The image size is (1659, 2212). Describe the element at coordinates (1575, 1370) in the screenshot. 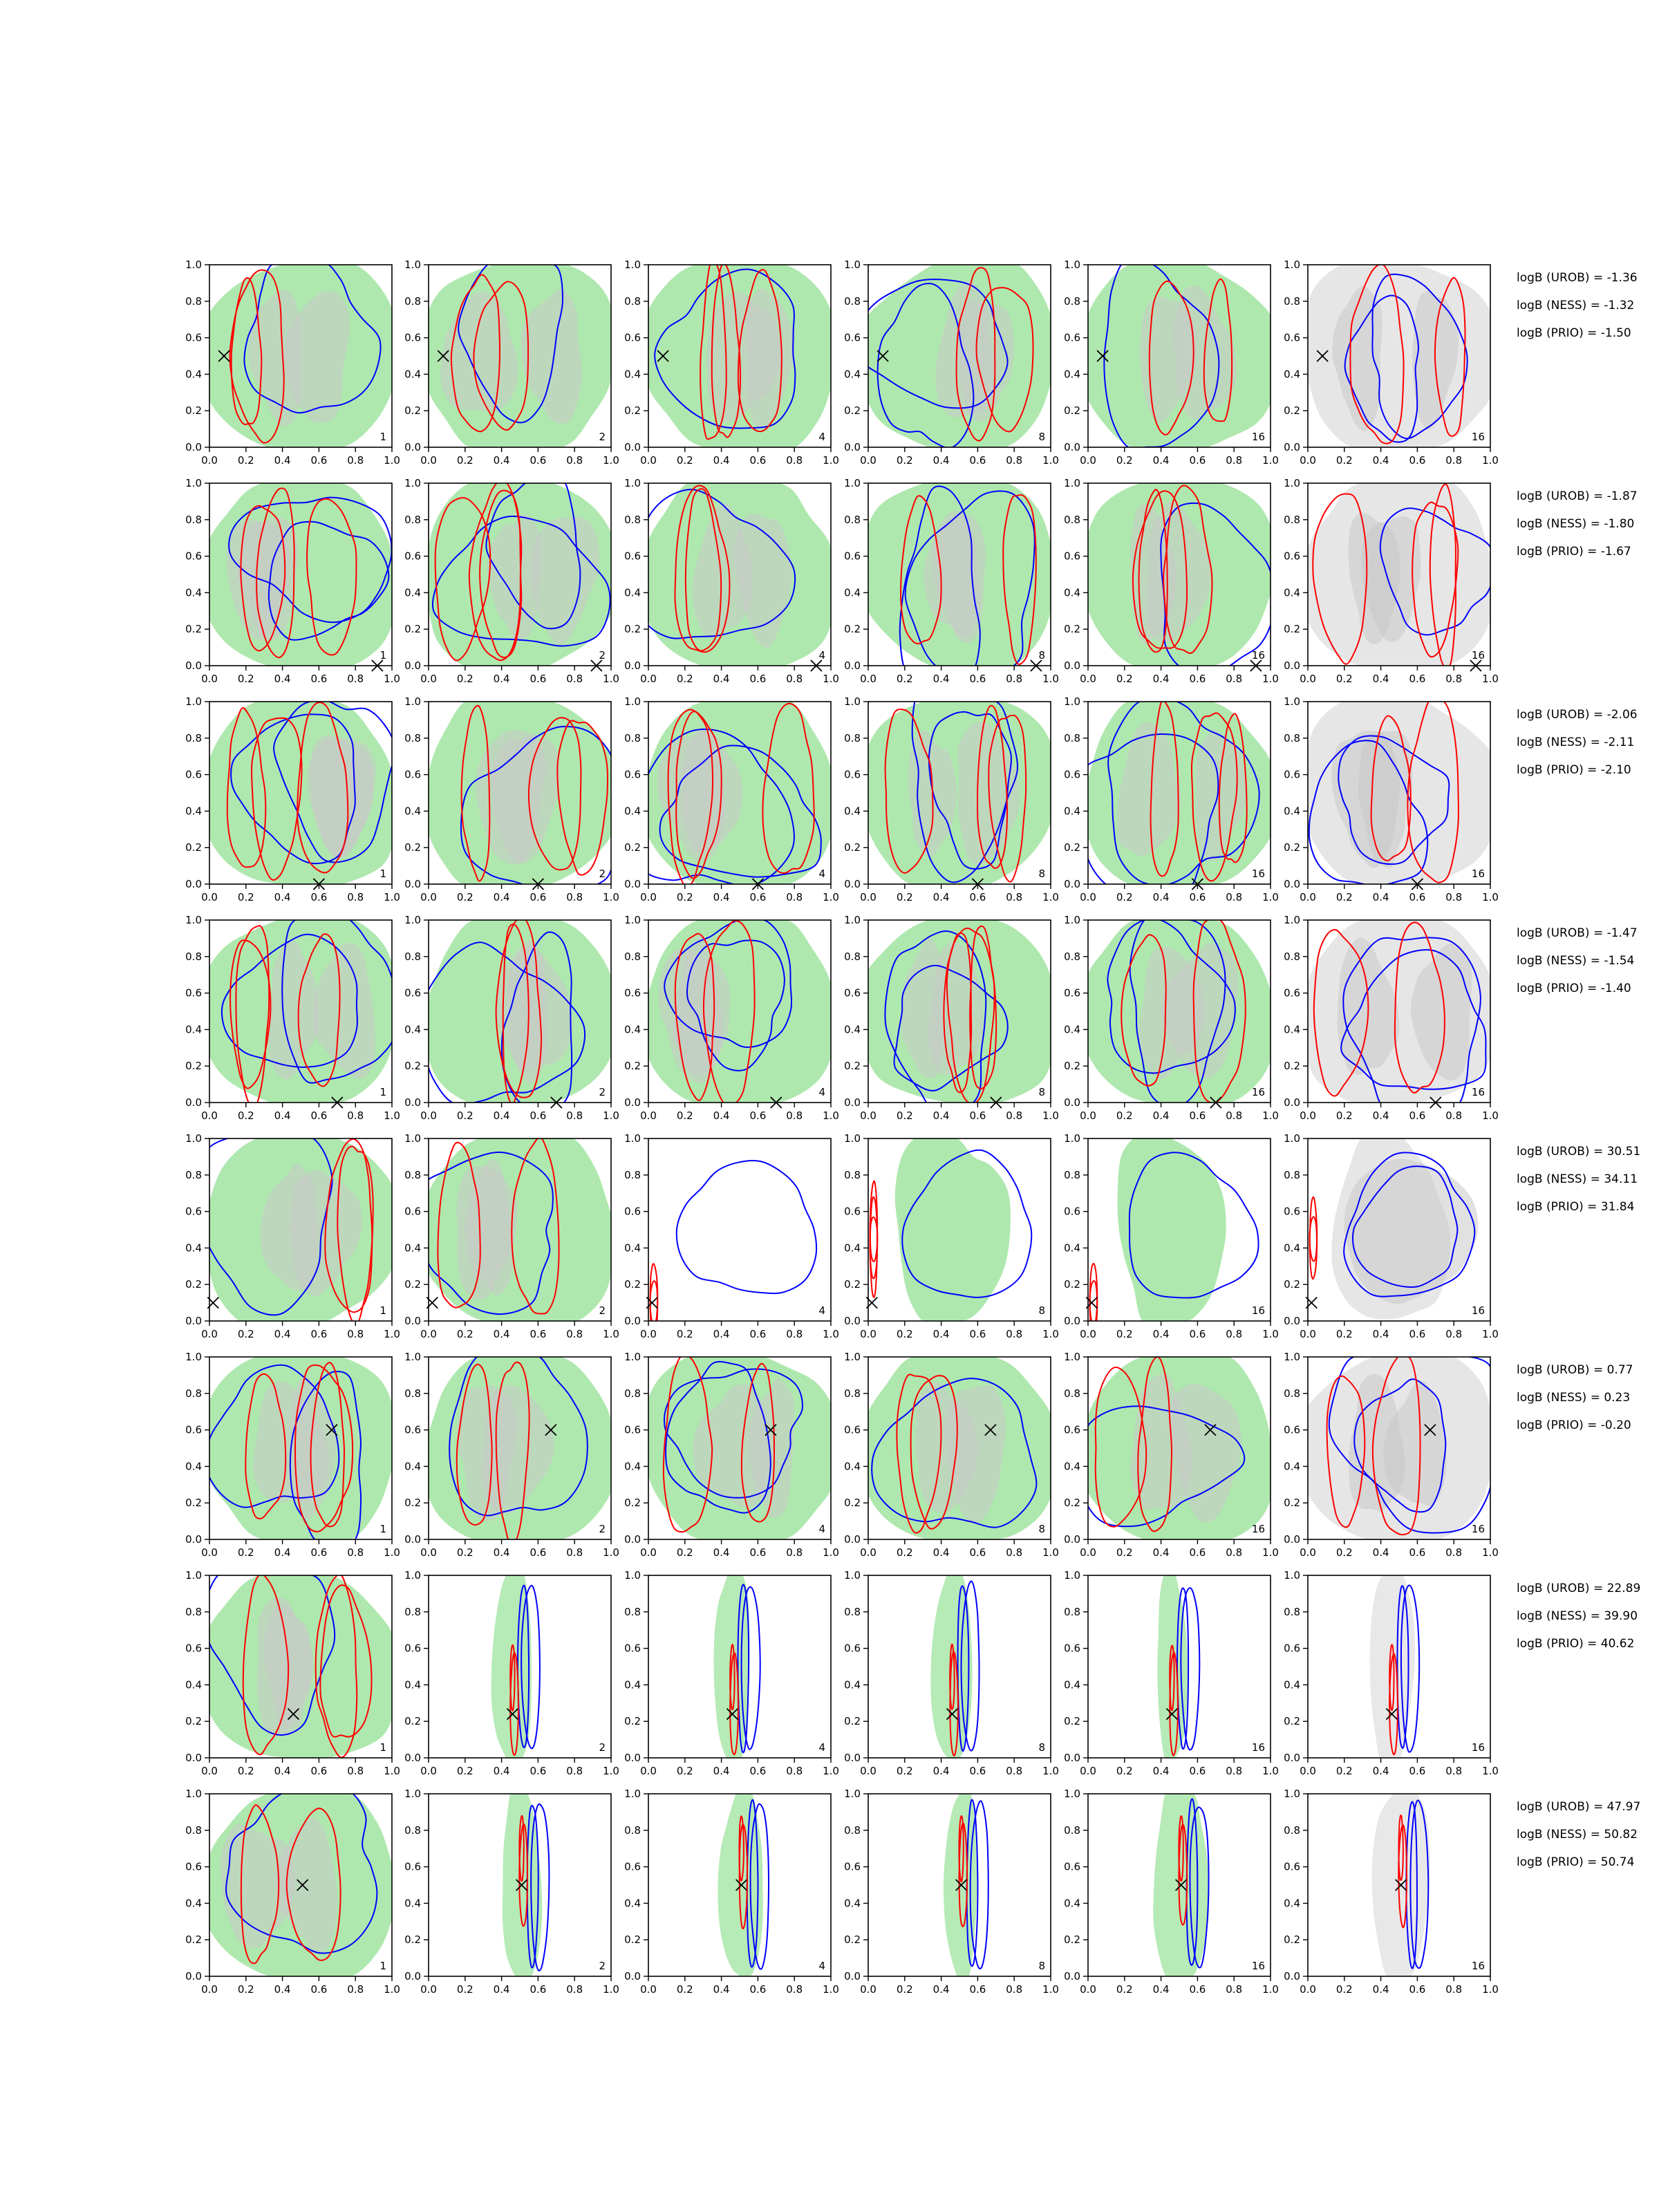

I see `logB-label: logB (UROB) = 0.77` at that location.